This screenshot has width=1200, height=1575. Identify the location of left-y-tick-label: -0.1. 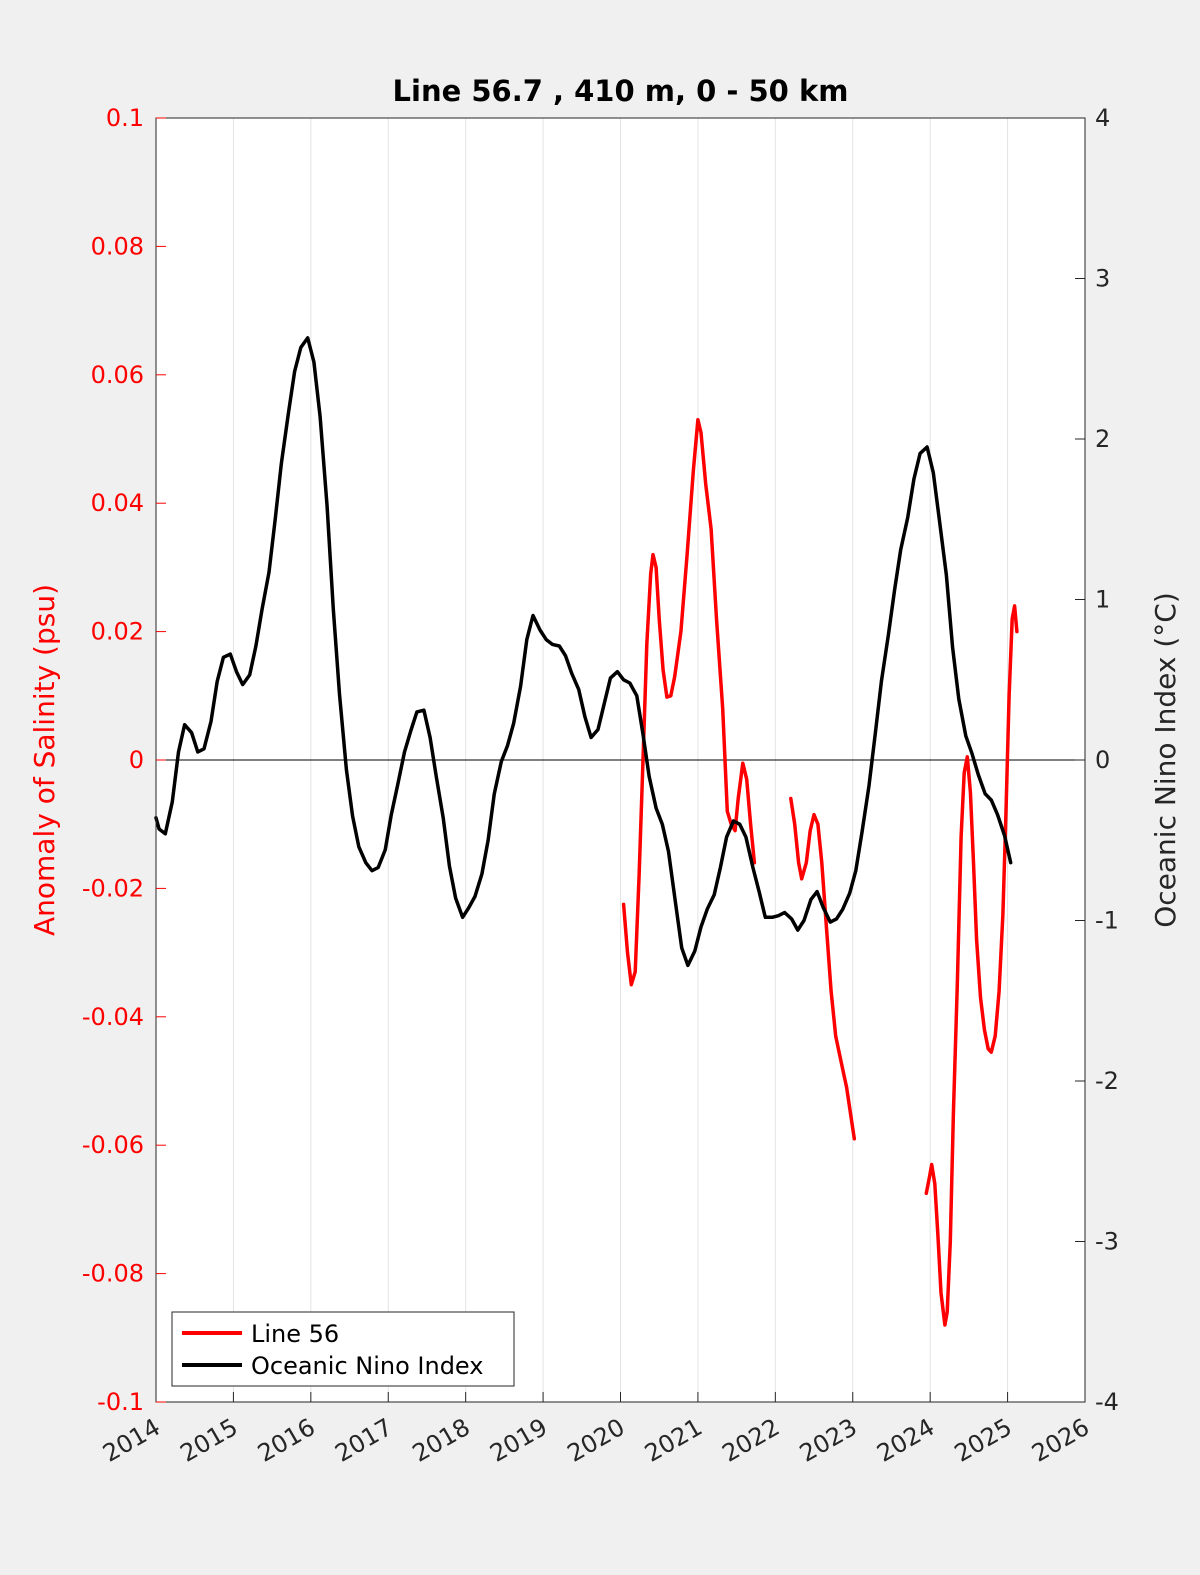
(120, 1402).